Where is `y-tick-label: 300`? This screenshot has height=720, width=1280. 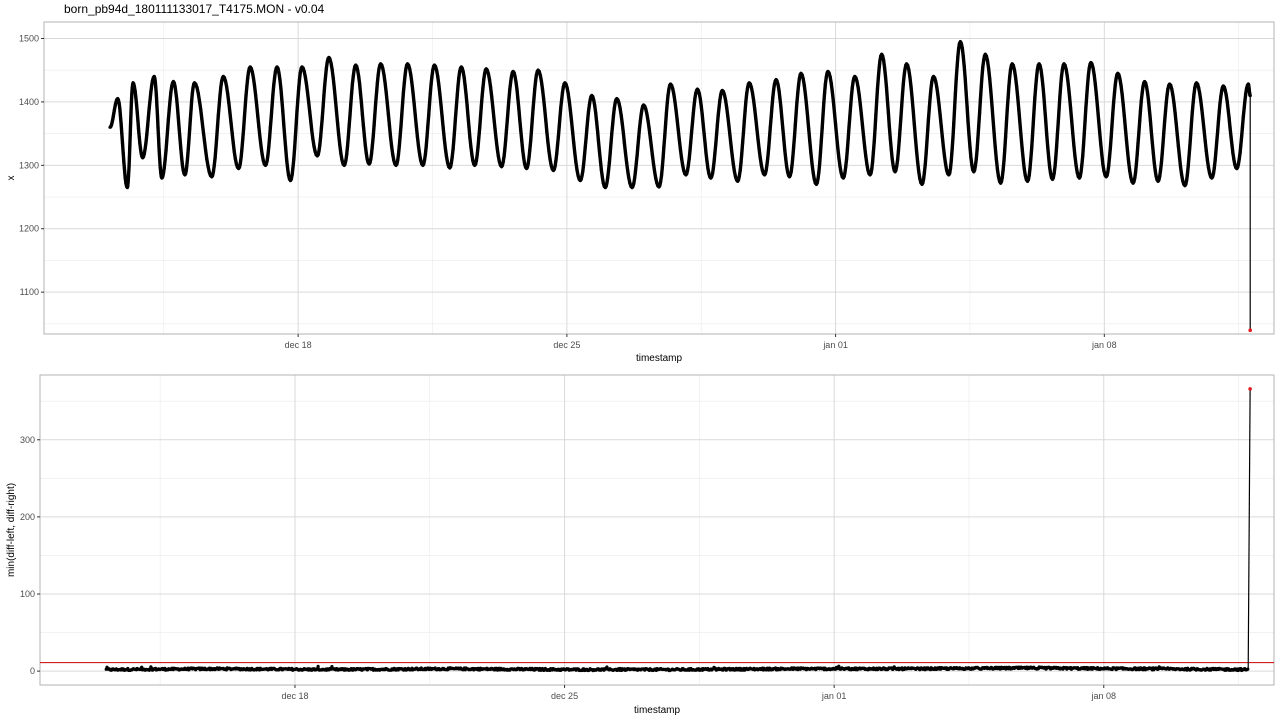 y-tick-label: 300 is located at coordinates (27, 440).